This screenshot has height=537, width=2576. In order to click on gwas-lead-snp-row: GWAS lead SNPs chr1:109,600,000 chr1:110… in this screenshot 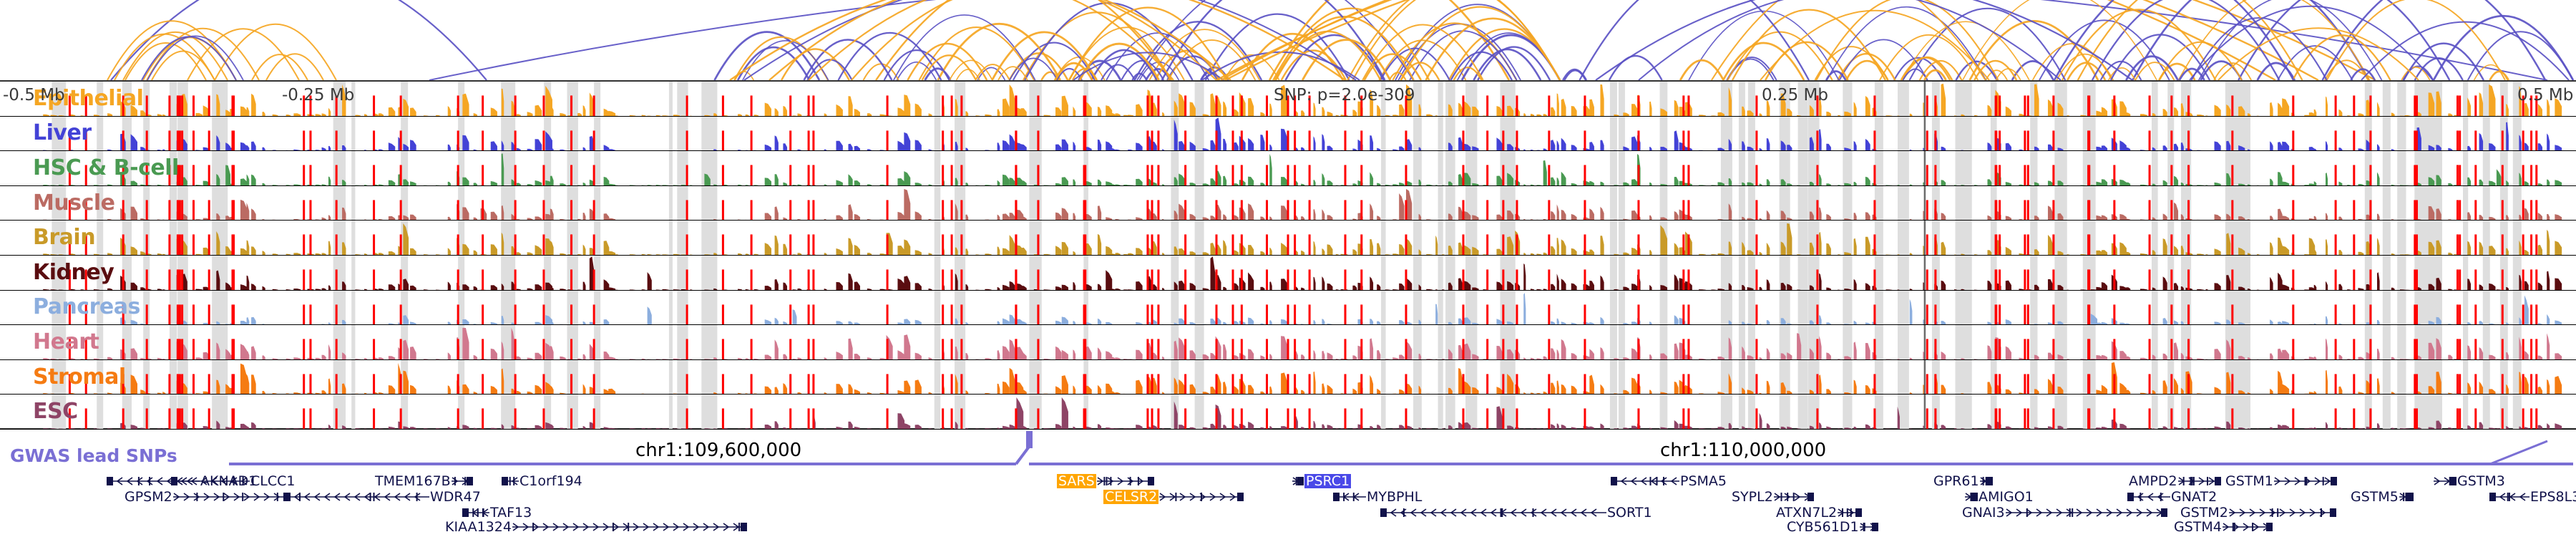, I will do `click(1288, 450)`.